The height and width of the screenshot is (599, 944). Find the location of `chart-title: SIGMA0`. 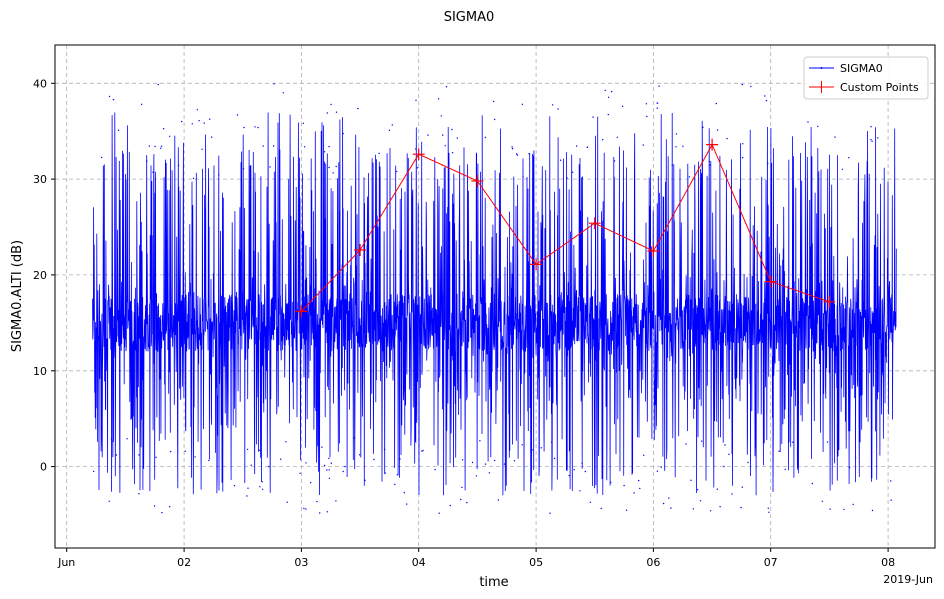

chart-title: SIGMA0 is located at coordinates (469, 17).